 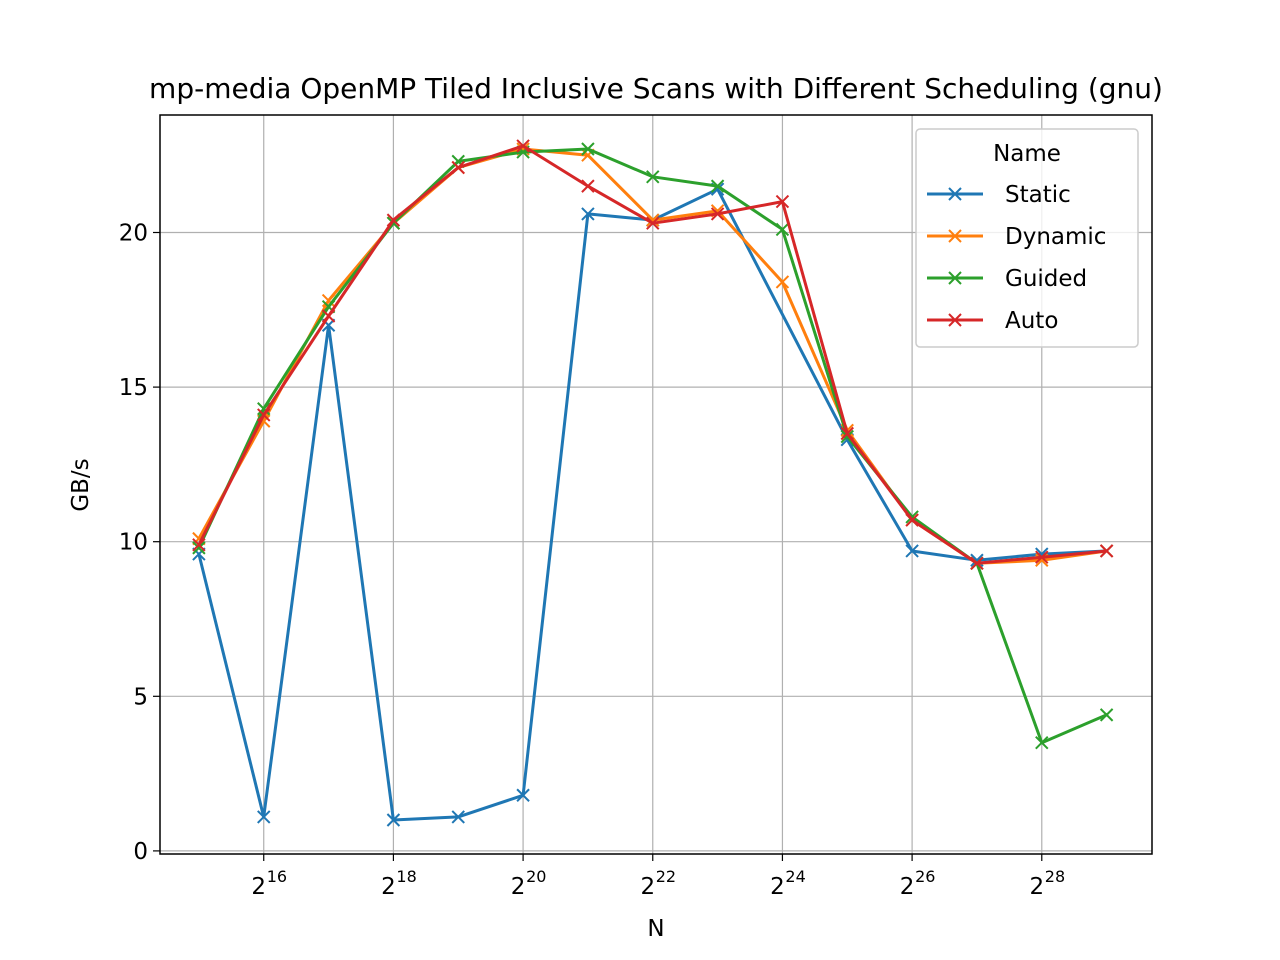 What do you see at coordinates (406, 876) in the screenshot?
I see `x-tick-exponent: 18` at bounding box center [406, 876].